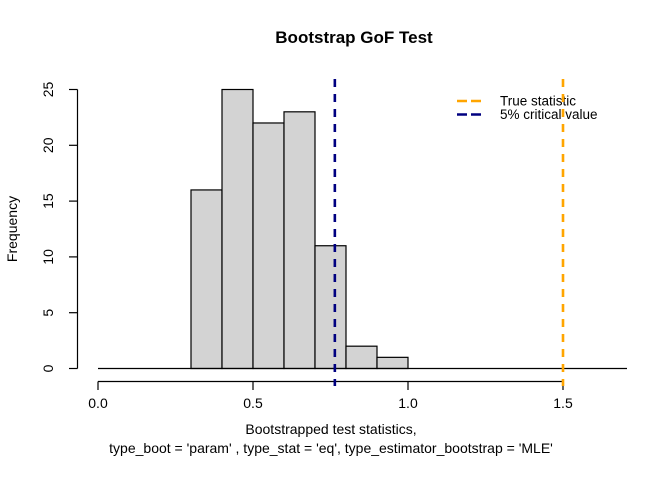 The image size is (672, 480). What do you see at coordinates (330, 395) in the screenshot?
I see `x-axis: 0.0 0.5 1.0 1.5` at bounding box center [330, 395].